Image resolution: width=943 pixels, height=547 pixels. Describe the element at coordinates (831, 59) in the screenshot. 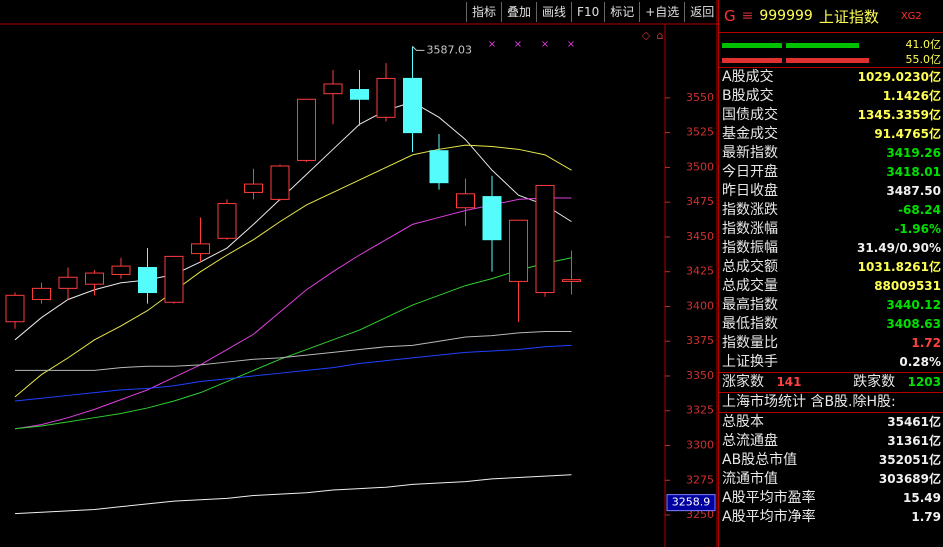

I see `flow-row: 55.0亿` at that location.